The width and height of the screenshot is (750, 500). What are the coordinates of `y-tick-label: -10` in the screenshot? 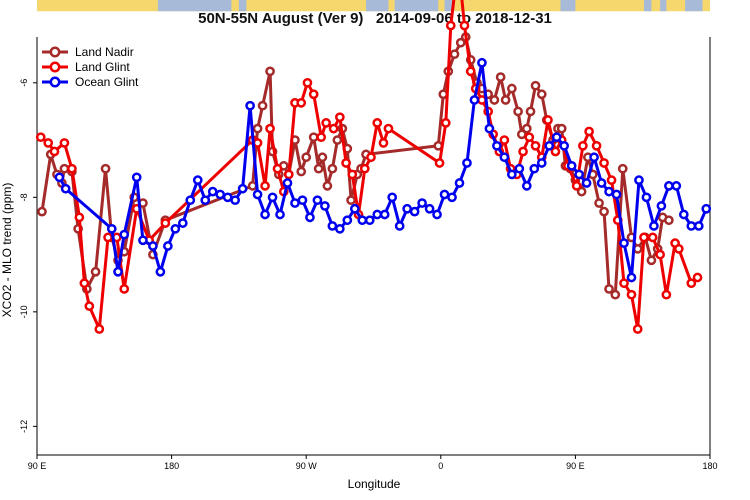 It's located at (24, 311).